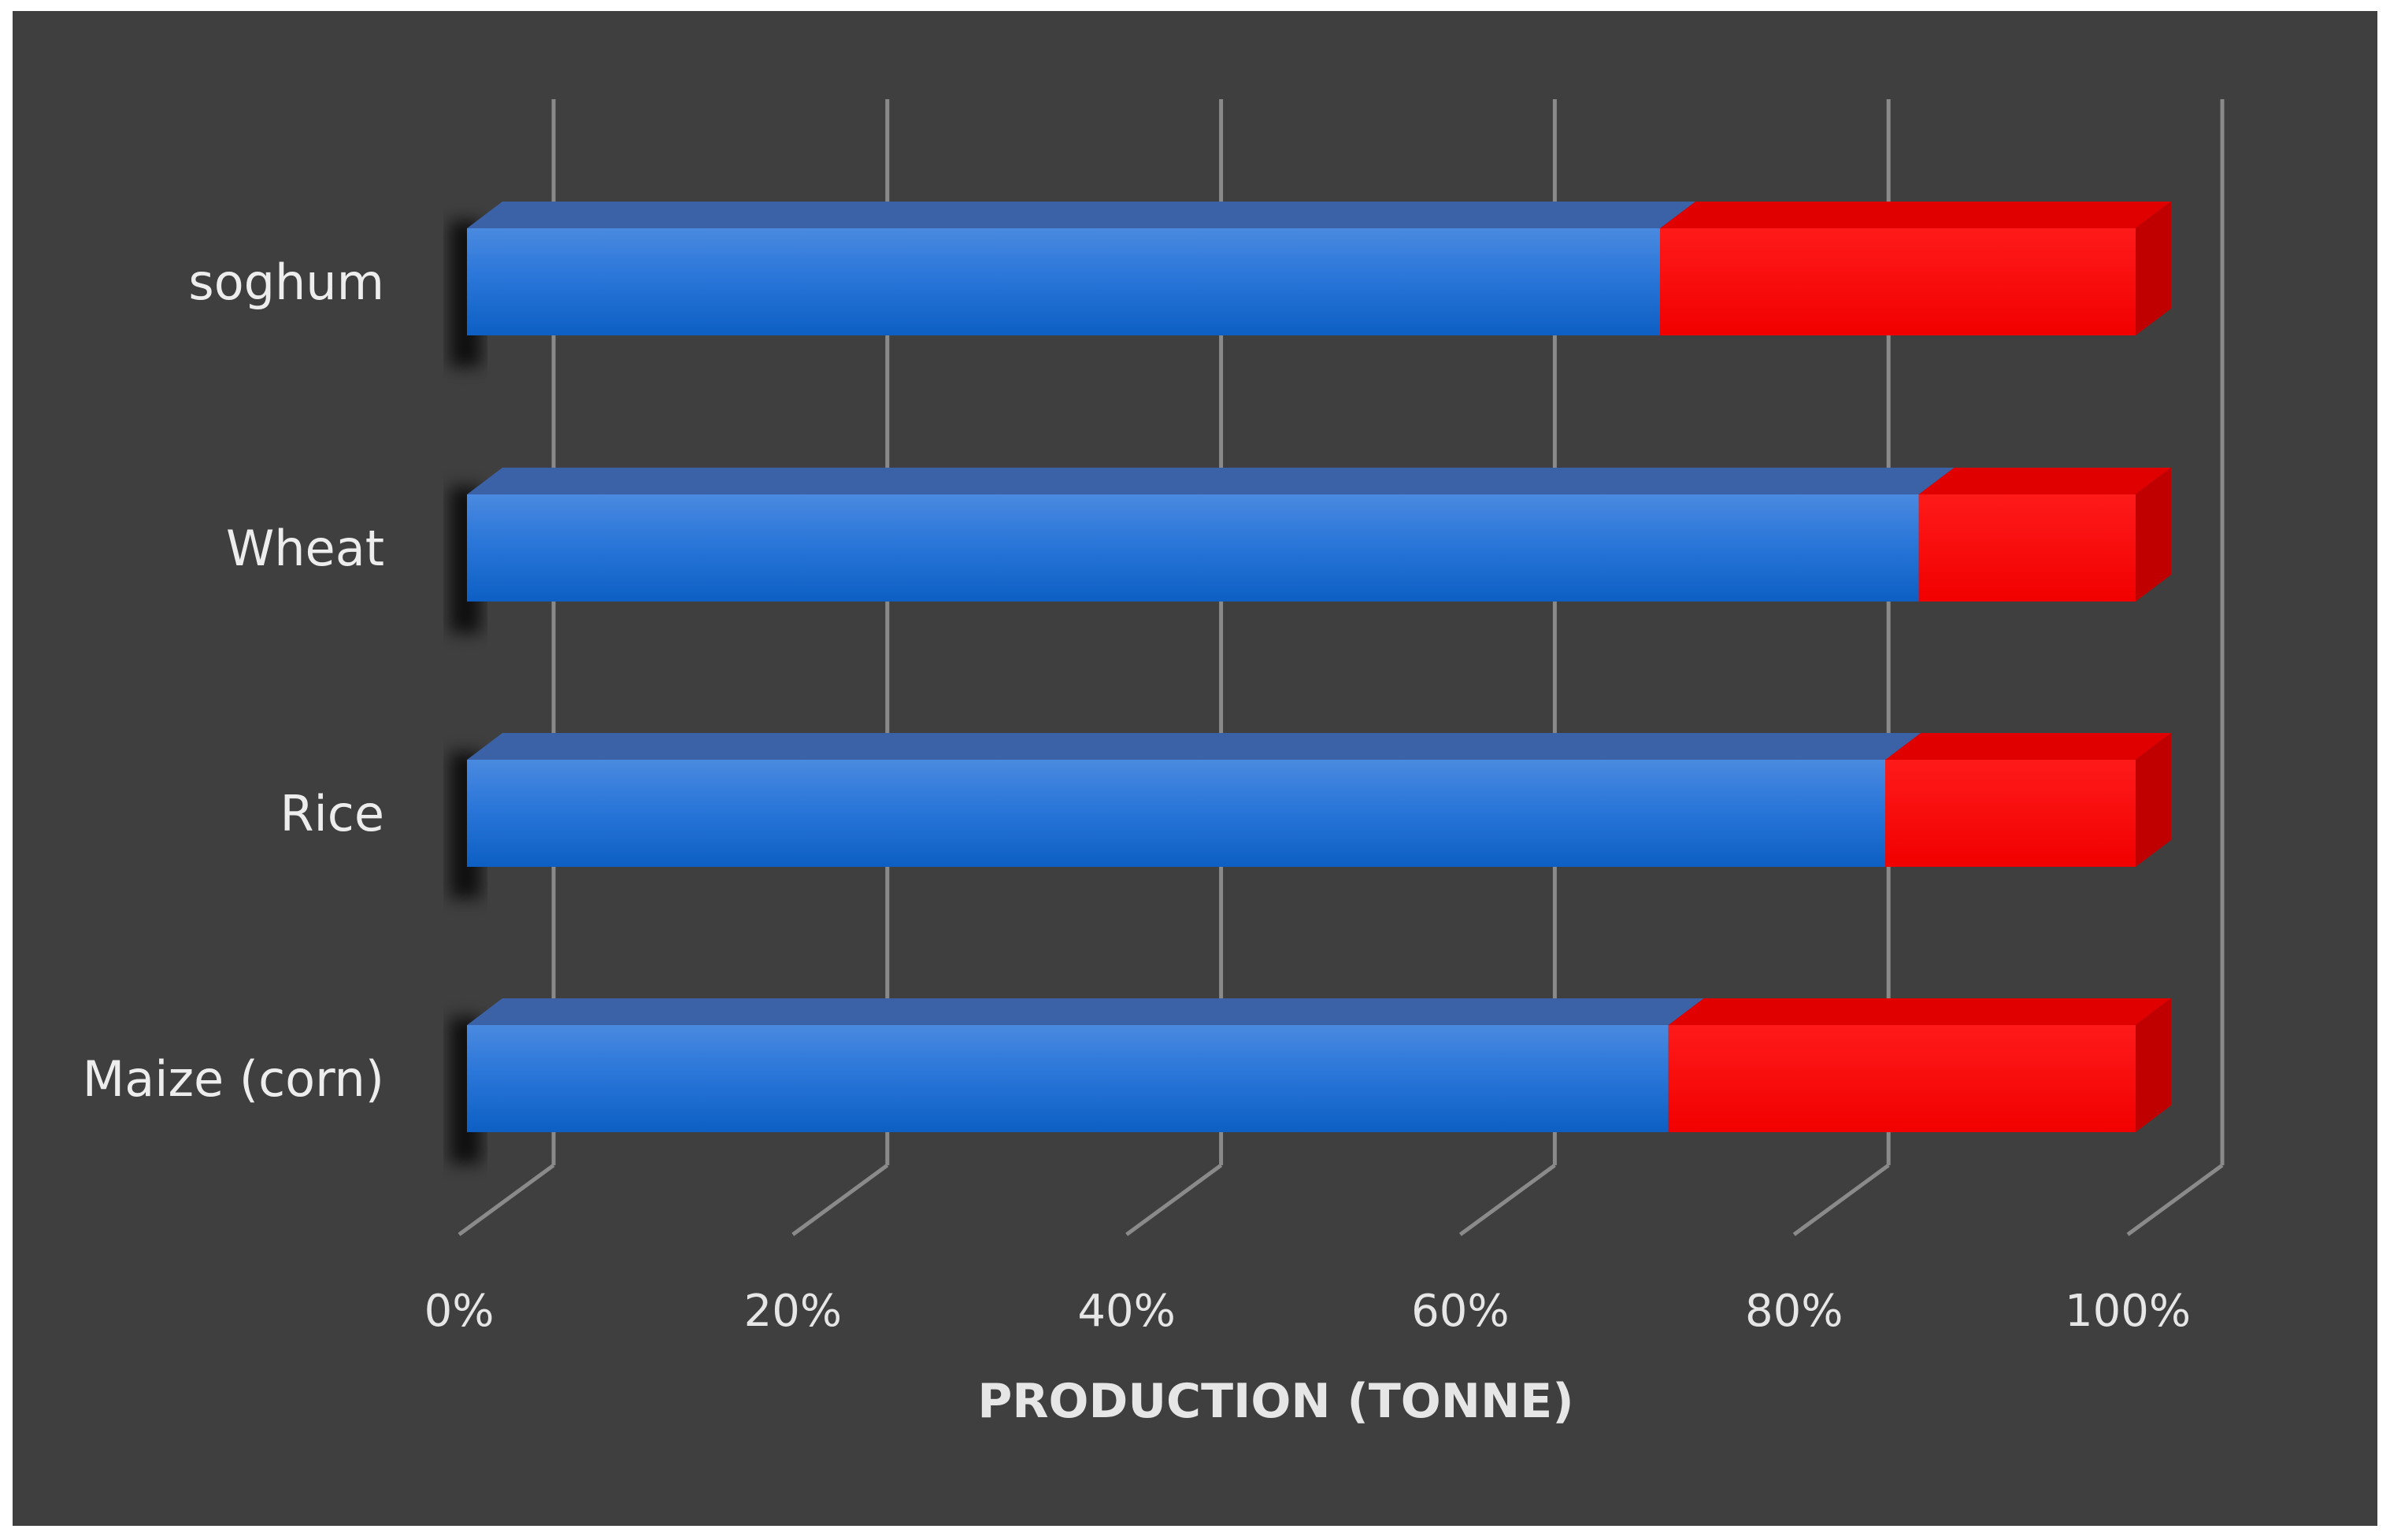 This screenshot has height=1540, width=2390. What do you see at coordinates (233, 1079) in the screenshot?
I see `y-category-label: Maize (corn)` at bounding box center [233, 1079].